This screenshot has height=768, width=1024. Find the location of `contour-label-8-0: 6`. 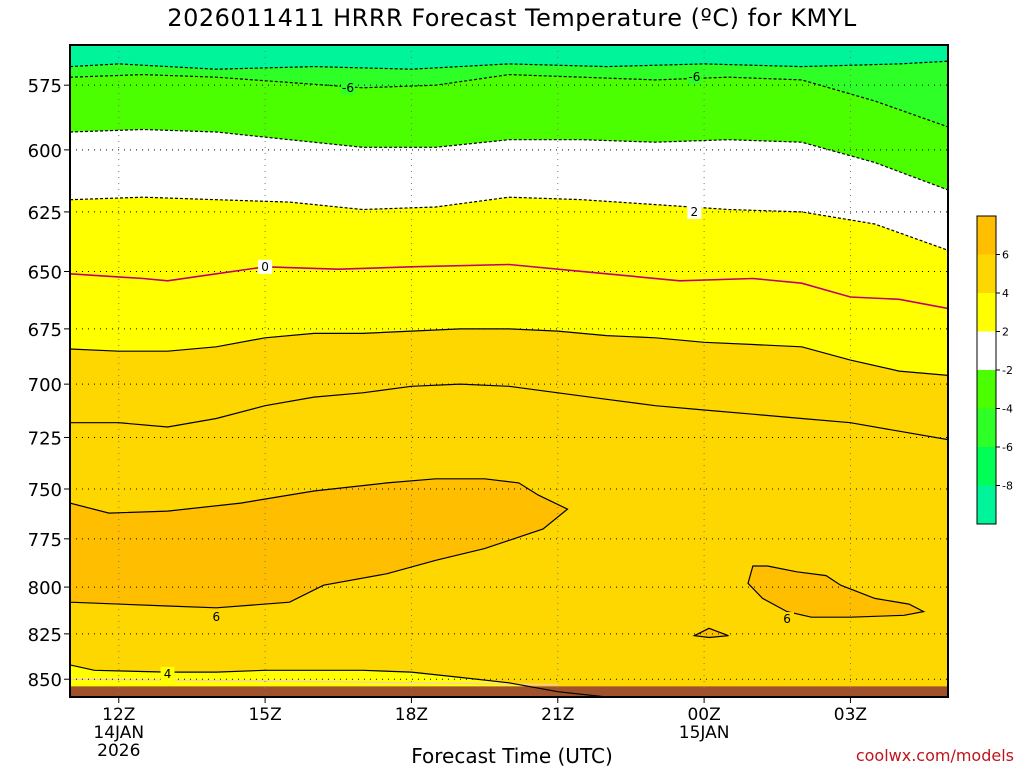

contour-label-8-0: 6 is located at coordinates (217, 617).